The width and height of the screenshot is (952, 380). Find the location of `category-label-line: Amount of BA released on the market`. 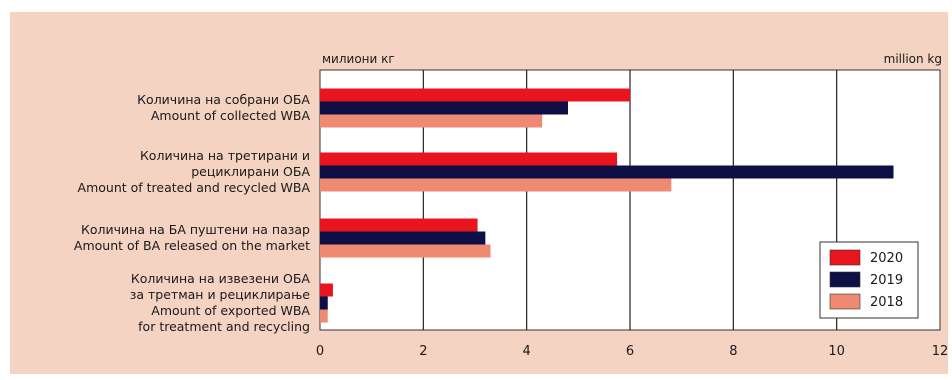

category-label-line: Amount of BA released on the market is located at coordinates (191, 245).